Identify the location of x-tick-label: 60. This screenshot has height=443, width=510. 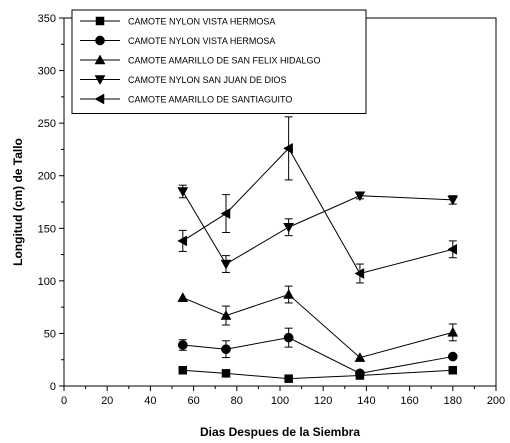
(193, 401).